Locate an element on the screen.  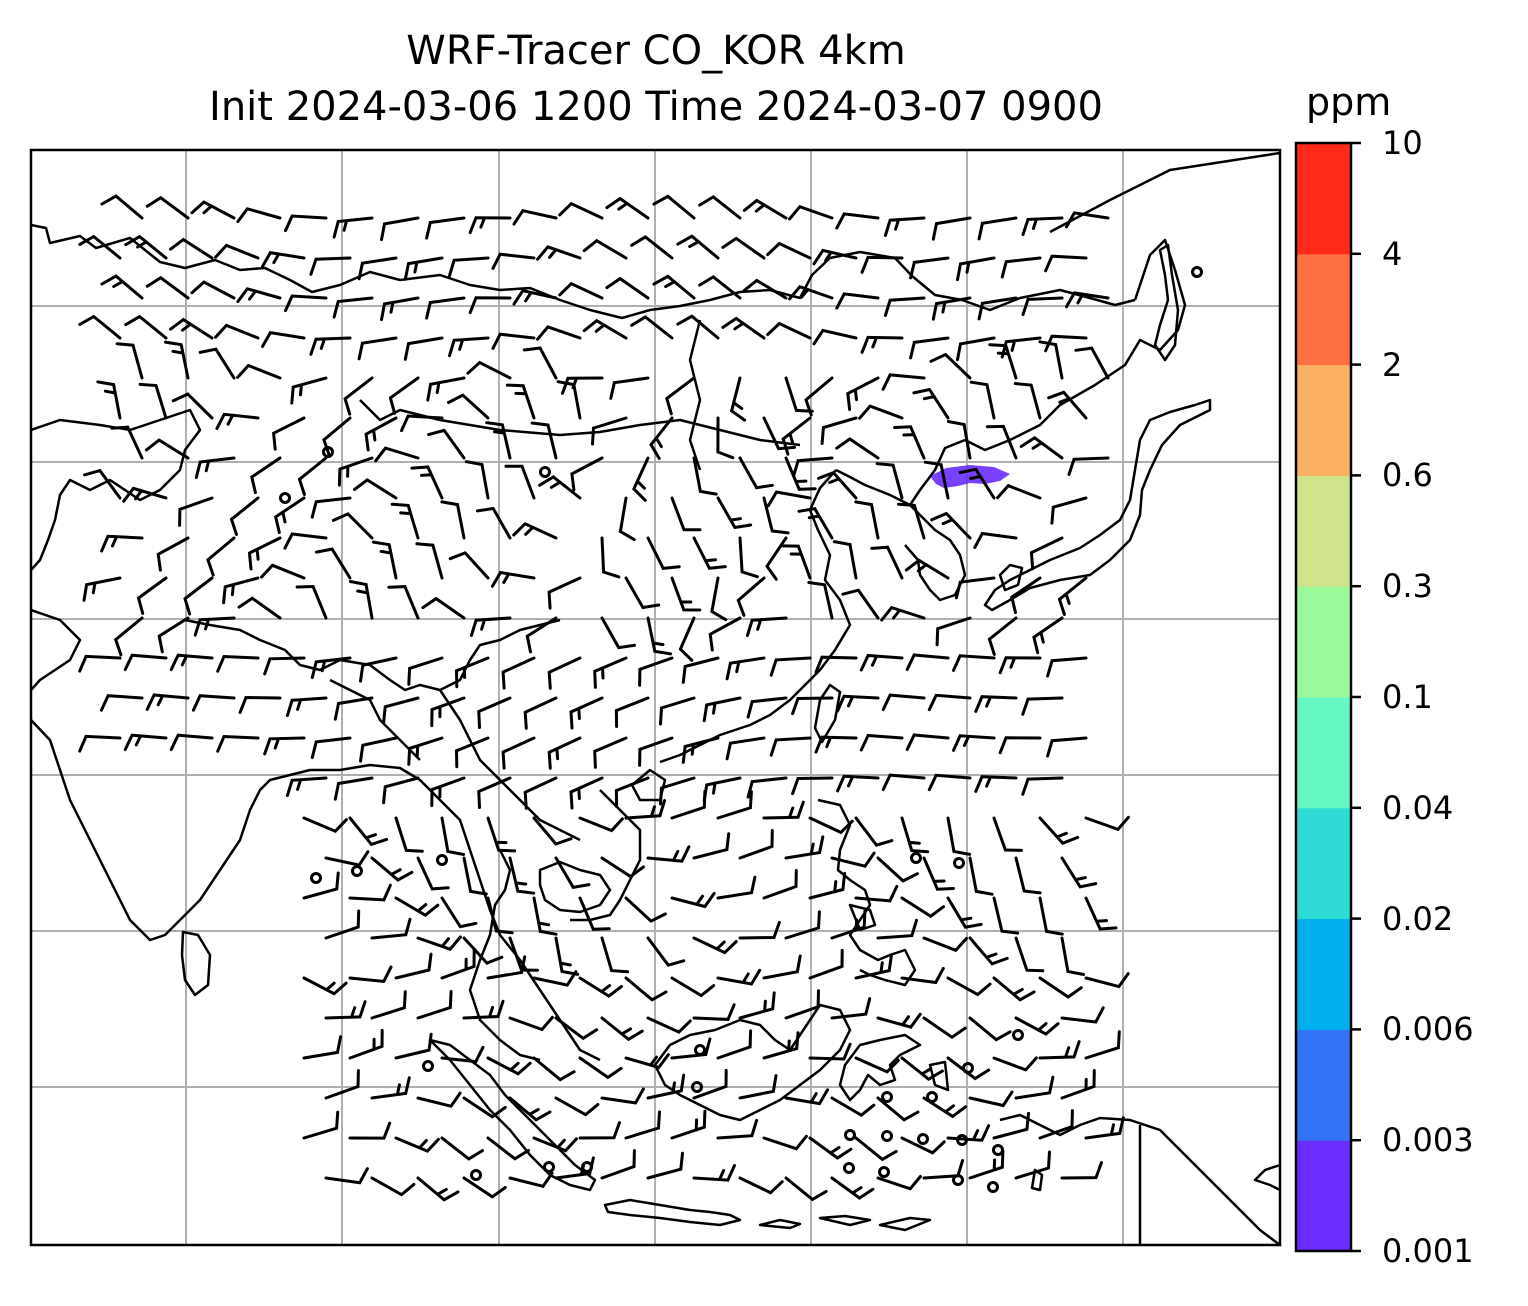
colorbar-segment is located at coordinates (1323, 1196).